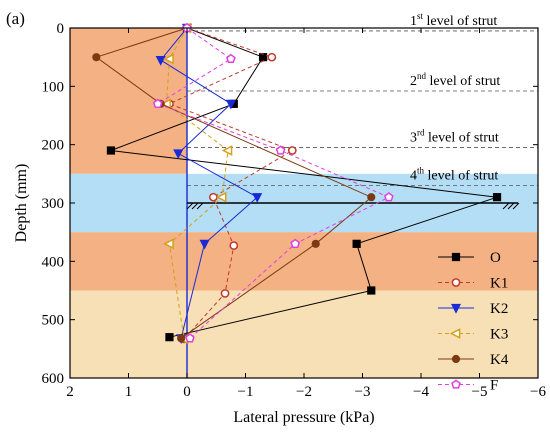 The height and width of the screenshot is (441, 550). What do you see at coordinates (495, 258) in the screenshot?
I see `legend-label-o: O` at bounding box center [495, 258].